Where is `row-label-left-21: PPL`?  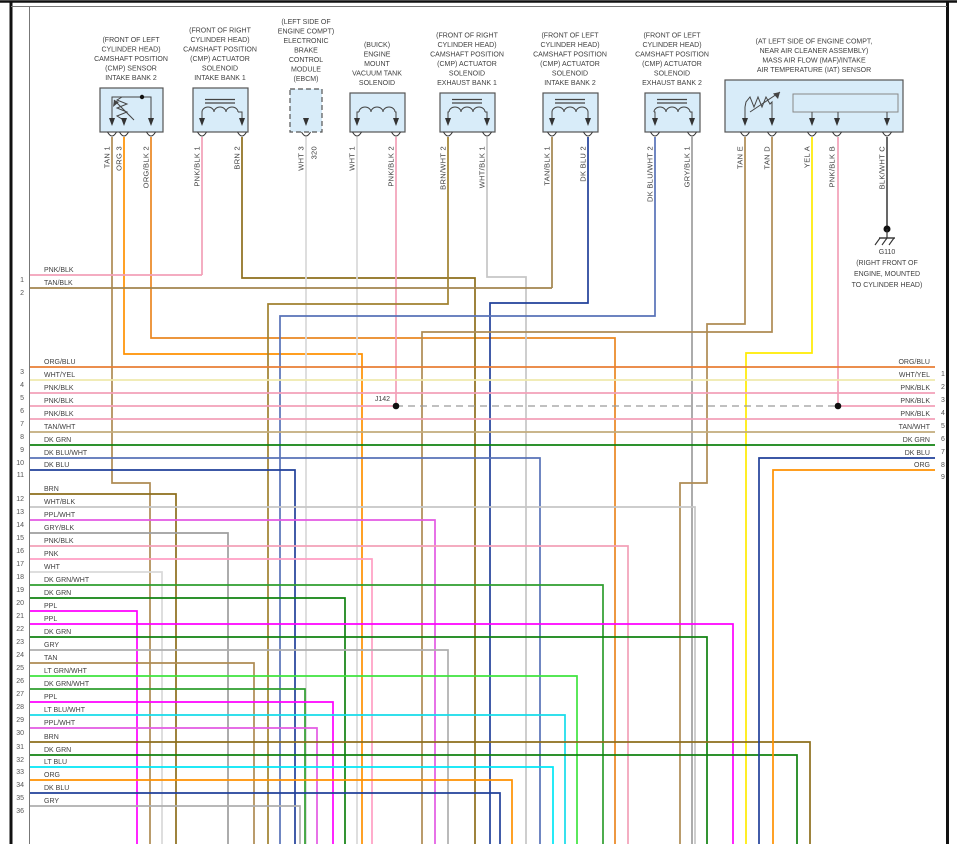 row-label-left-21: PPL is located at coordinates (50, 606).